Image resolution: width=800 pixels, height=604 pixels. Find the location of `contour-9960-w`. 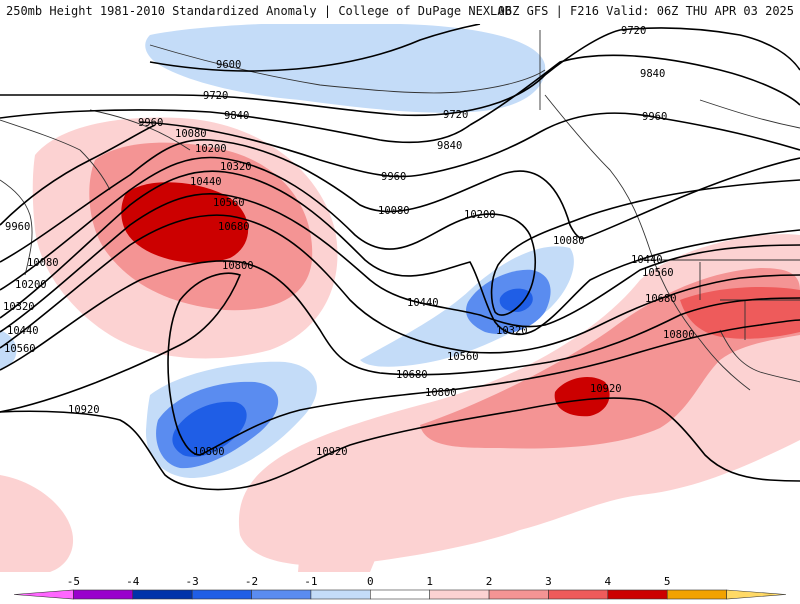

contour-9960-w is located at coordinates (78, 175).